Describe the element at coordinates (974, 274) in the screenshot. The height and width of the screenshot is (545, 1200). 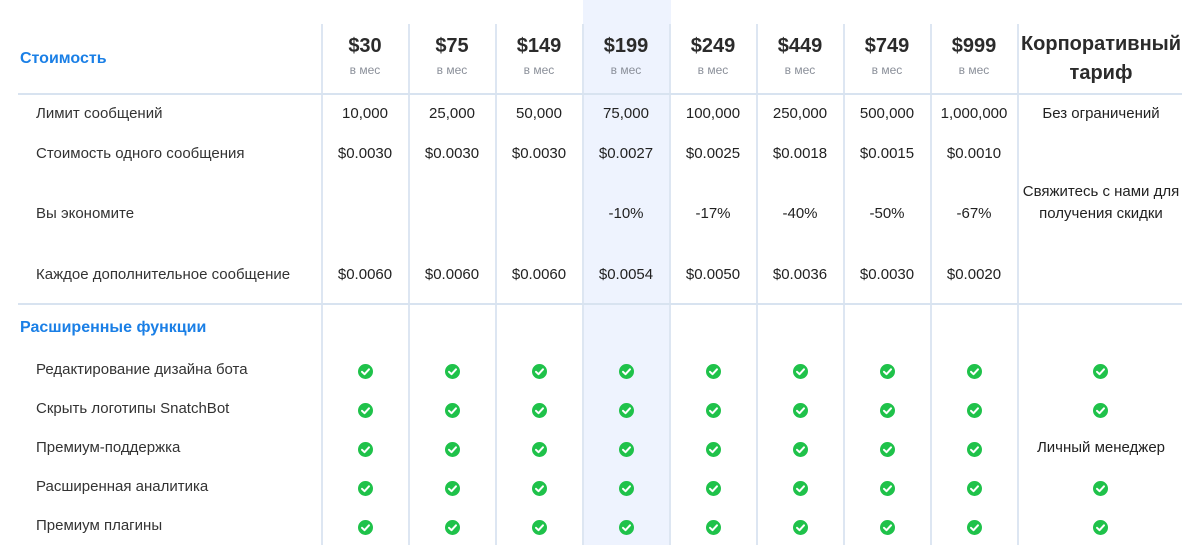
I see `table-cell: $0.0020` at that location.